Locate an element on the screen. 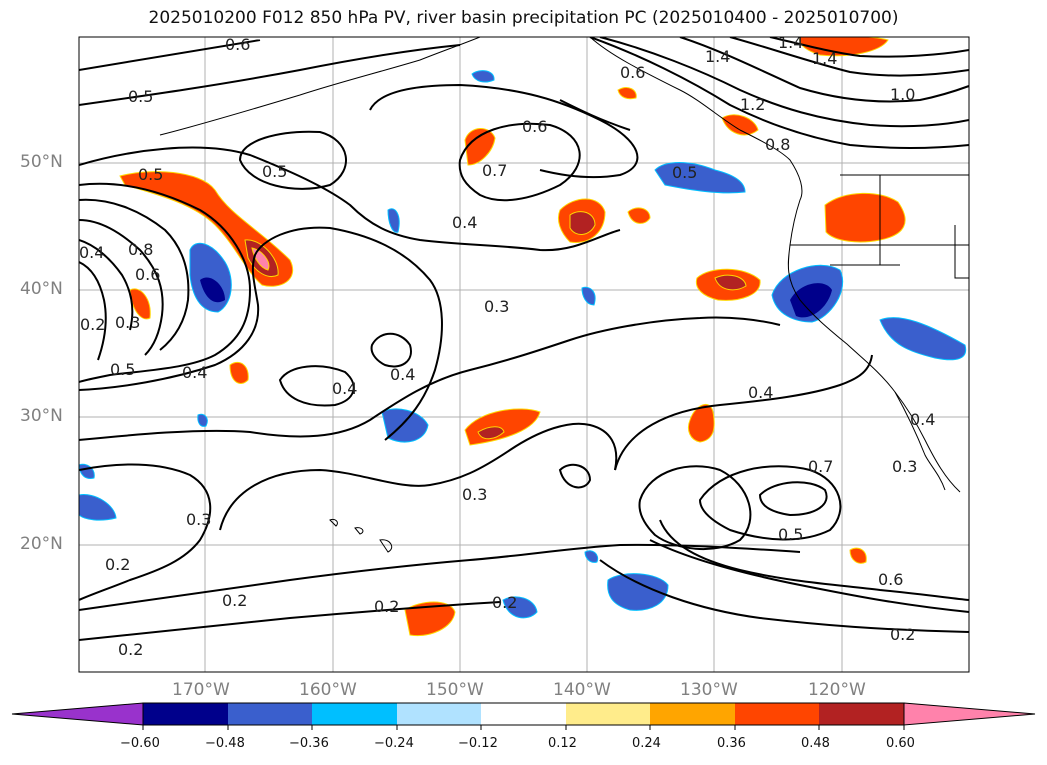  colorbar-frame is located at coordinates (523, 714).